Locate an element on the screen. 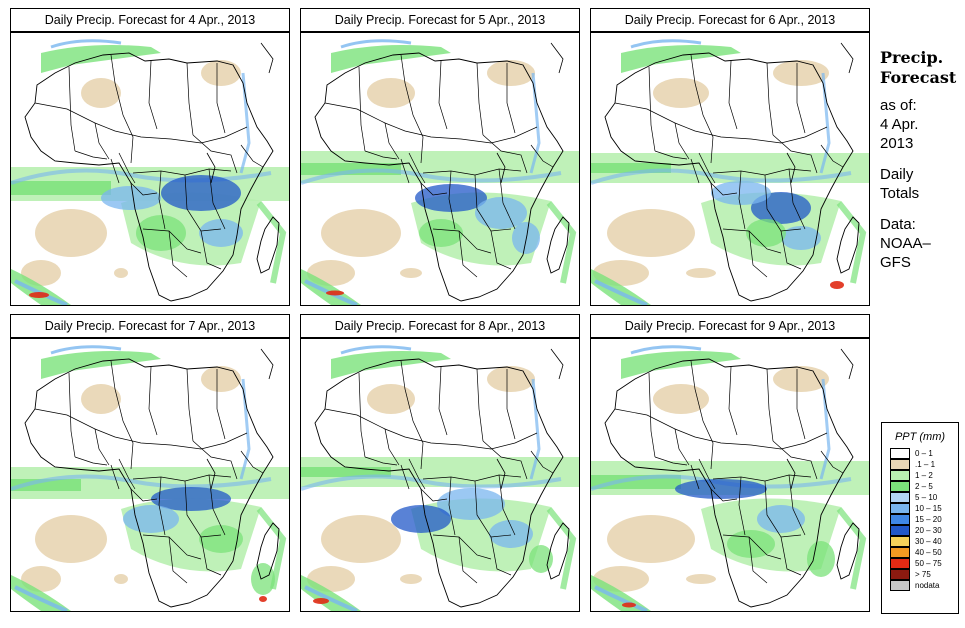 This screenshot has width=965, height=628. legend-item: 30 – 40 is located at coordinates (920, 541).